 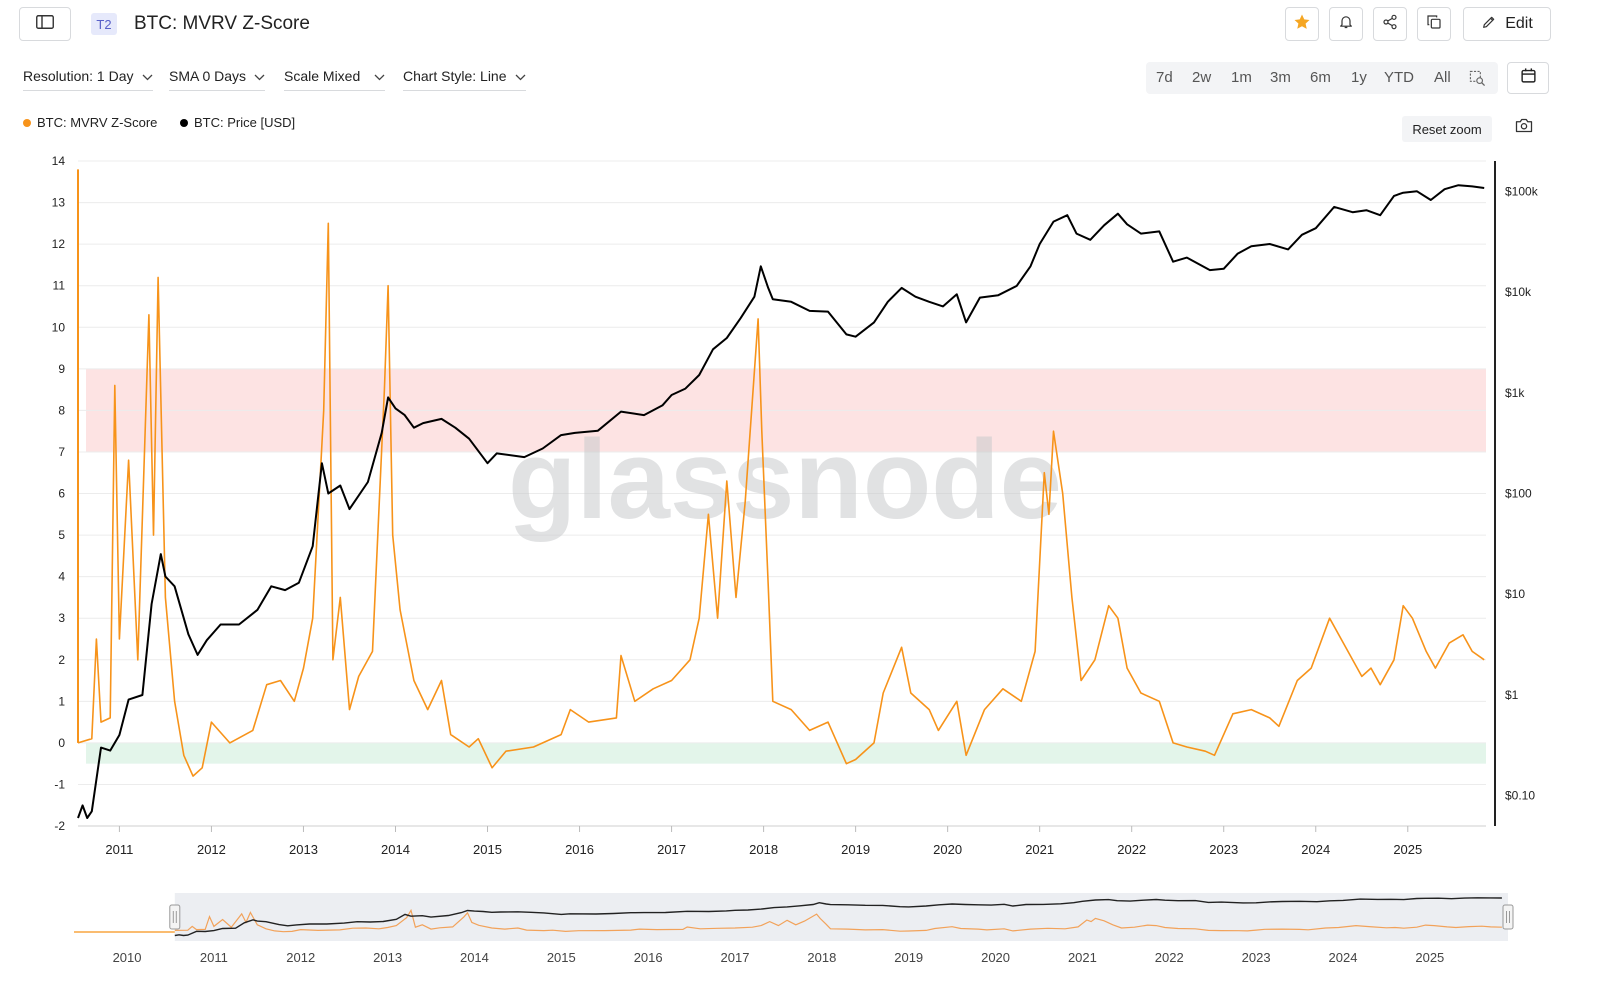 I want to click on undervalued-band, so click(x=786, y=753).